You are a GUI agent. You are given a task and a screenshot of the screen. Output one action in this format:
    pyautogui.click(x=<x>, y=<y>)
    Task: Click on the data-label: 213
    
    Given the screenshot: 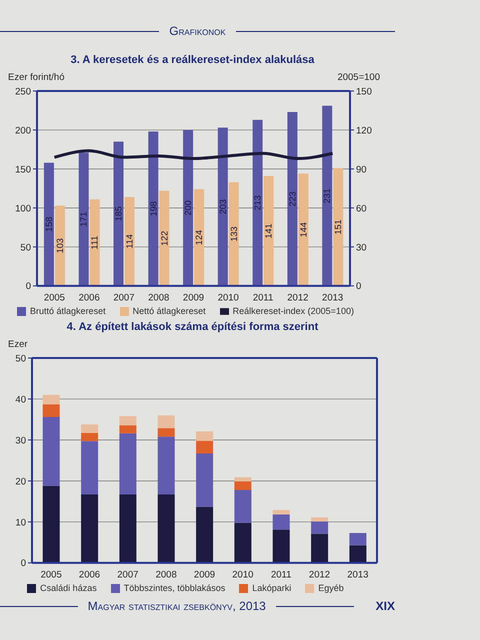 What is the action you would take?
    pyautogui.click(x=257, y=202)
    